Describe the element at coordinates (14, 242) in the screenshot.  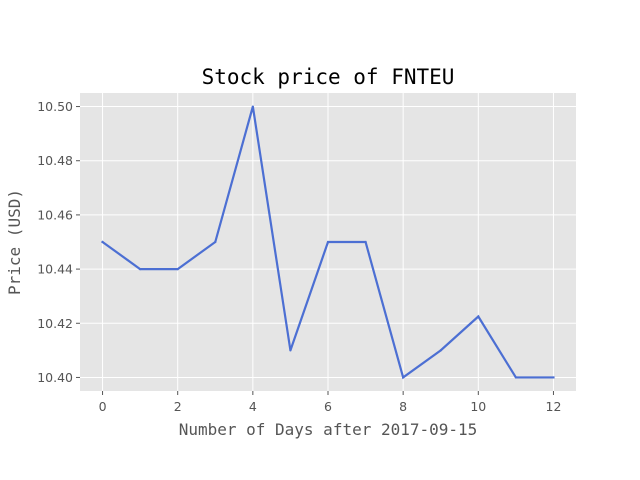
I see `y-axis-label: Price (USD)` at that location.